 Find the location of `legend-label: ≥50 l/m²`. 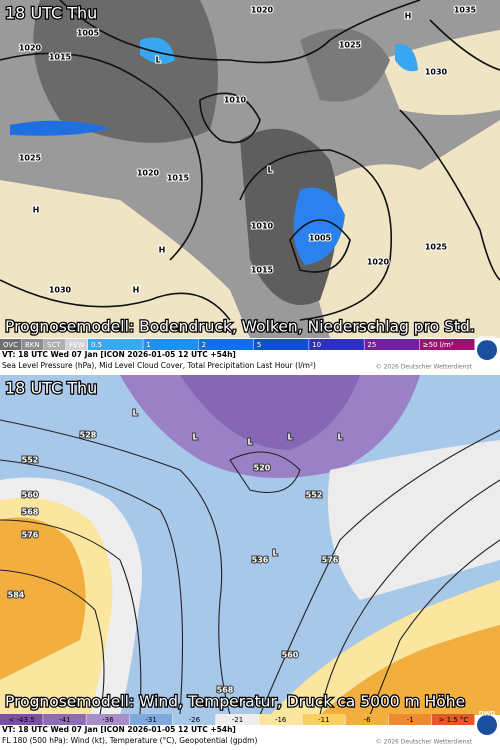

legend-label: ≥50 l/m² is located at coordinates (438, 345).